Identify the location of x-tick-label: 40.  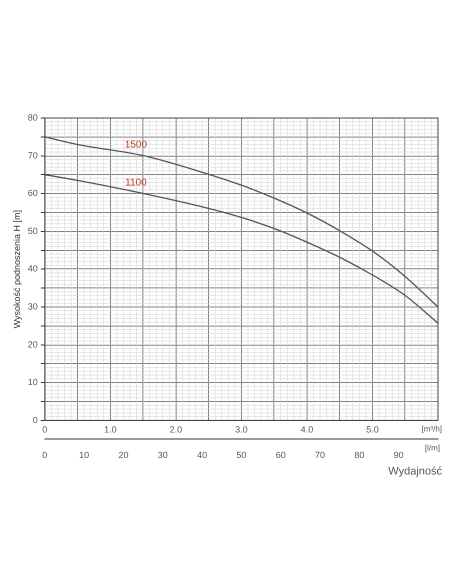
(202, 455).